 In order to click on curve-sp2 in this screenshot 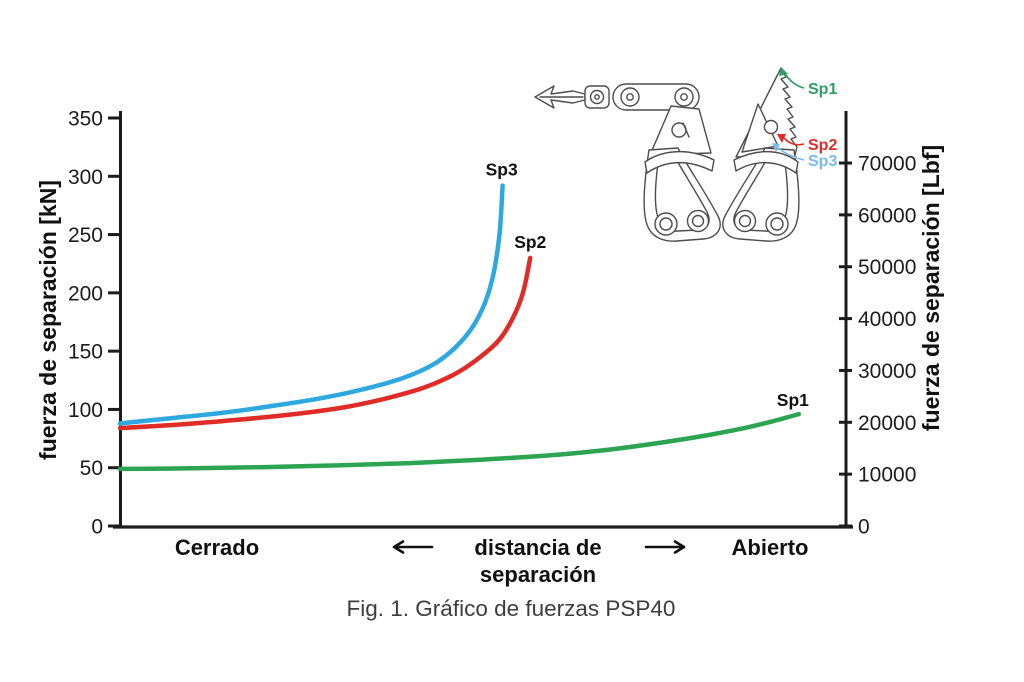, I will do `click(325, 343)`.